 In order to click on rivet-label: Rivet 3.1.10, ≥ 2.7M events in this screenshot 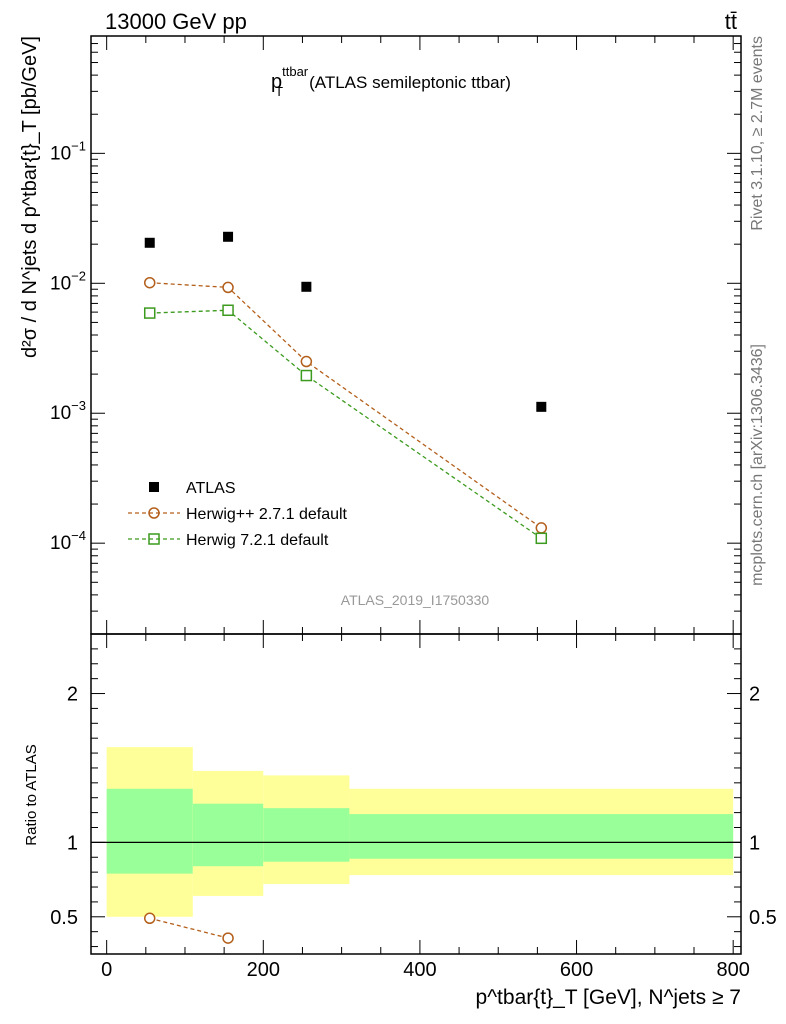, I will do `click(757, 133)`.